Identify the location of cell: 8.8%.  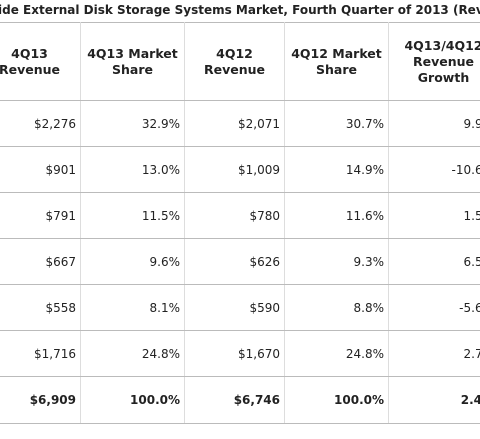
(336, 307).